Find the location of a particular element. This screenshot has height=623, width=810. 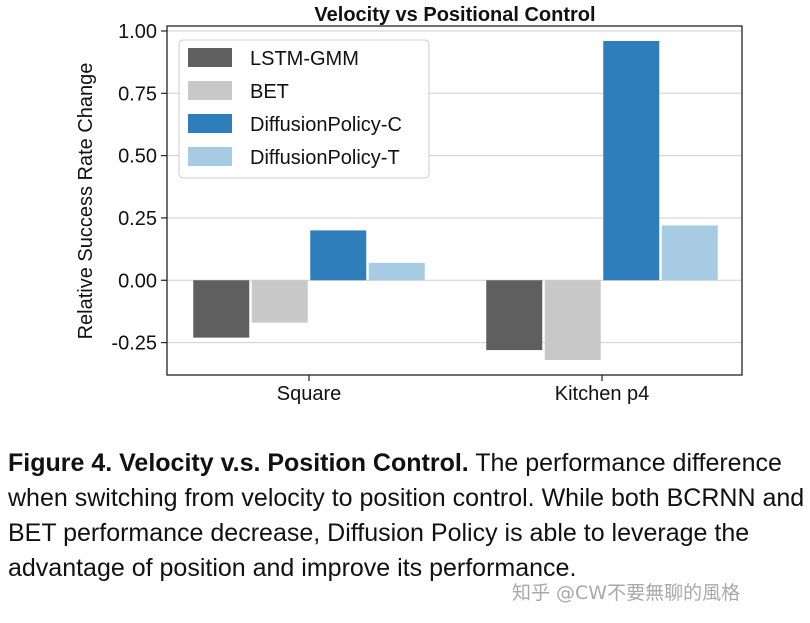

y-tick-label: 0.50 is located at coordinates (137, 157).